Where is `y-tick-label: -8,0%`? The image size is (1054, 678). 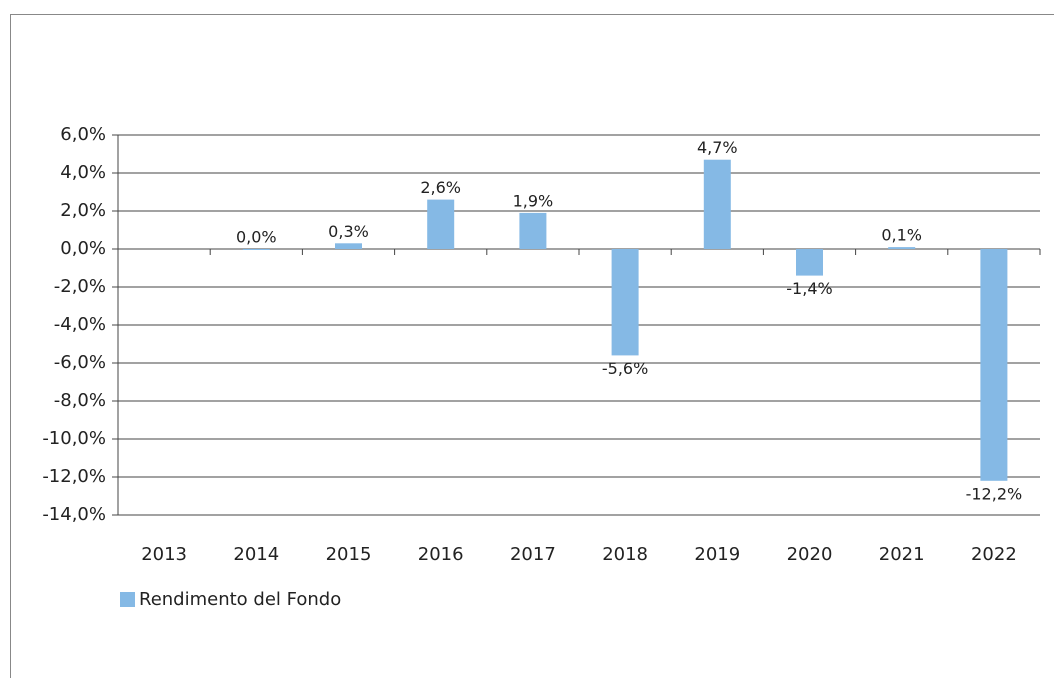 y-tick-label: -8,0% is located at coordinates (80, 400).